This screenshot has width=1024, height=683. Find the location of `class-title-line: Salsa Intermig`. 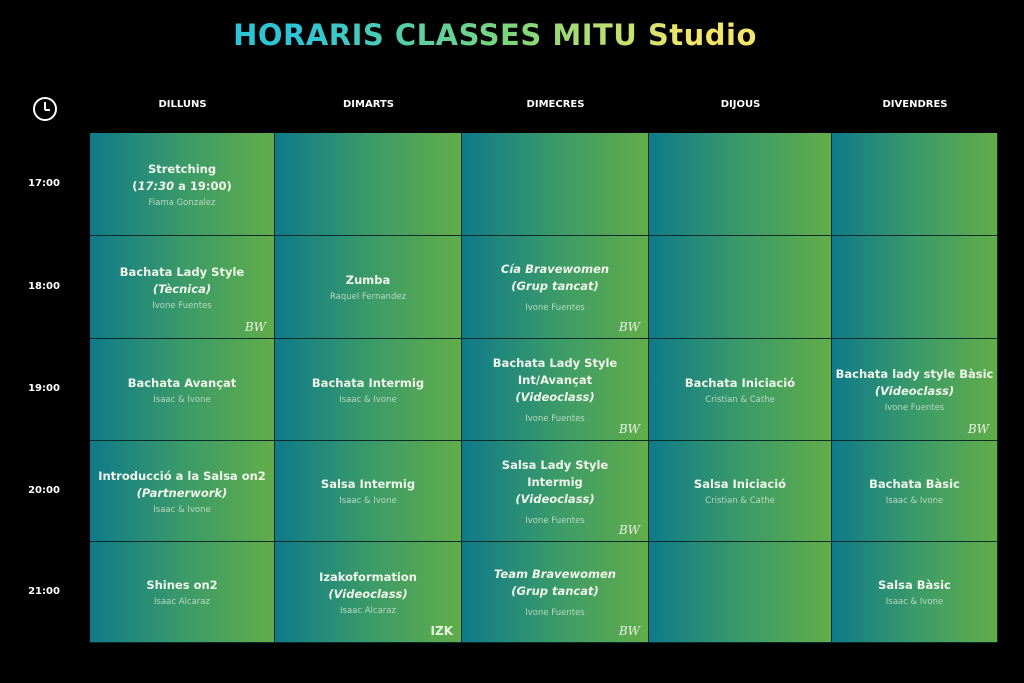

class-title-line: Salsa Intermig is located at coordinates (368, 484).